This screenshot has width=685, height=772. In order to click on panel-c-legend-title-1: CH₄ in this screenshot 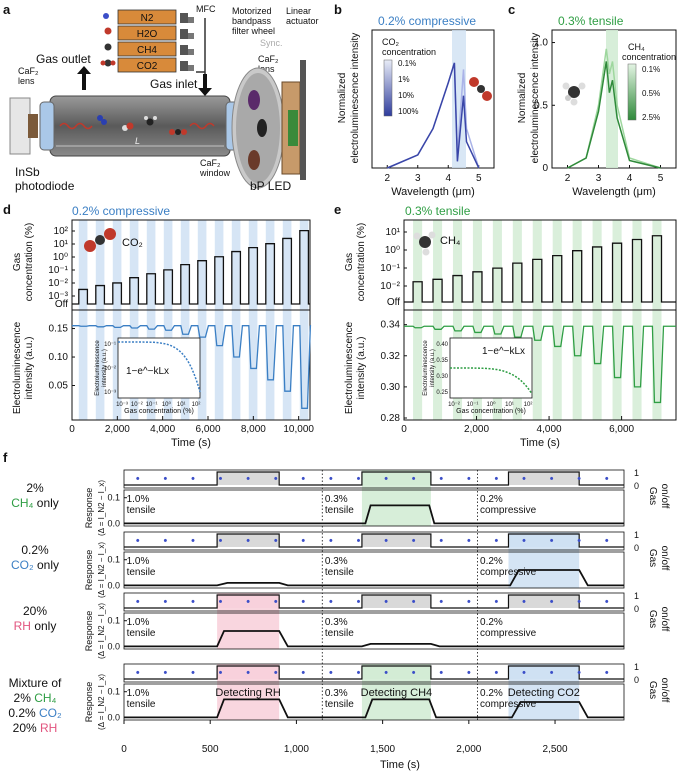, I will do `click(636, 47)`.